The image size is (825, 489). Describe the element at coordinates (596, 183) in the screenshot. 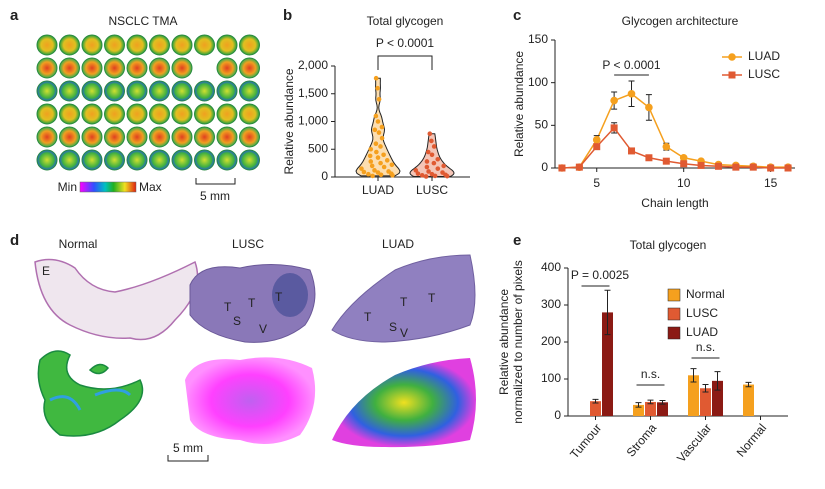

I see `x-tick-label: 5` at that location.